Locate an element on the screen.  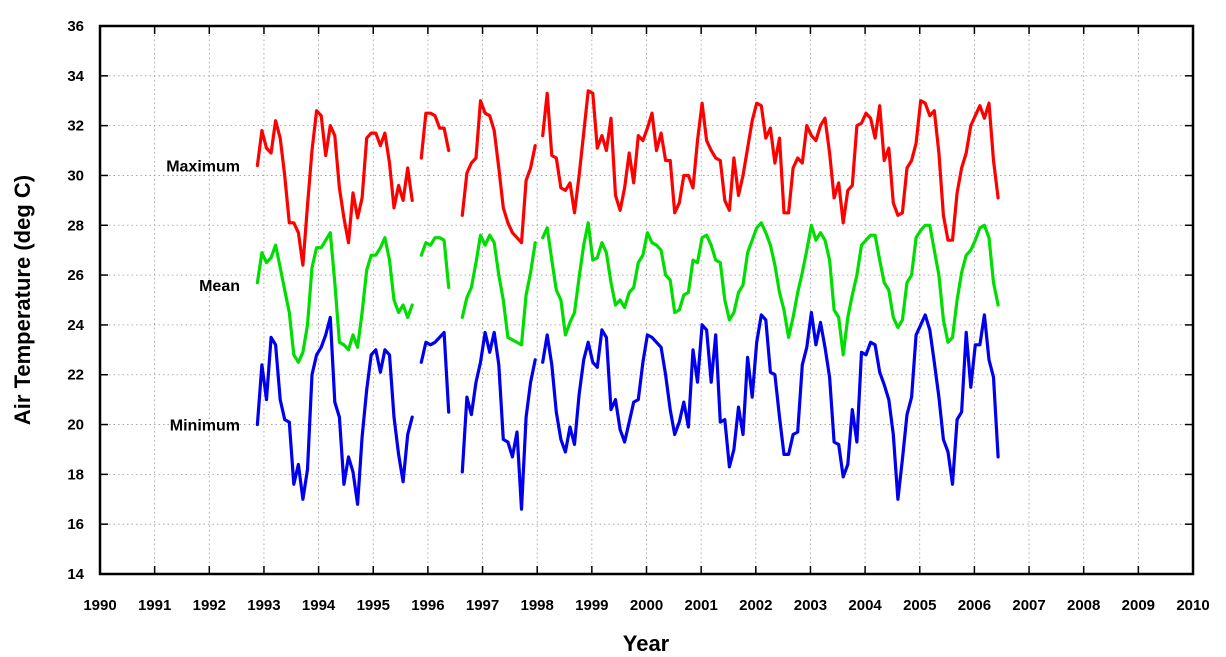
y-tick-label: 34 is located at coordinates (75, 76).